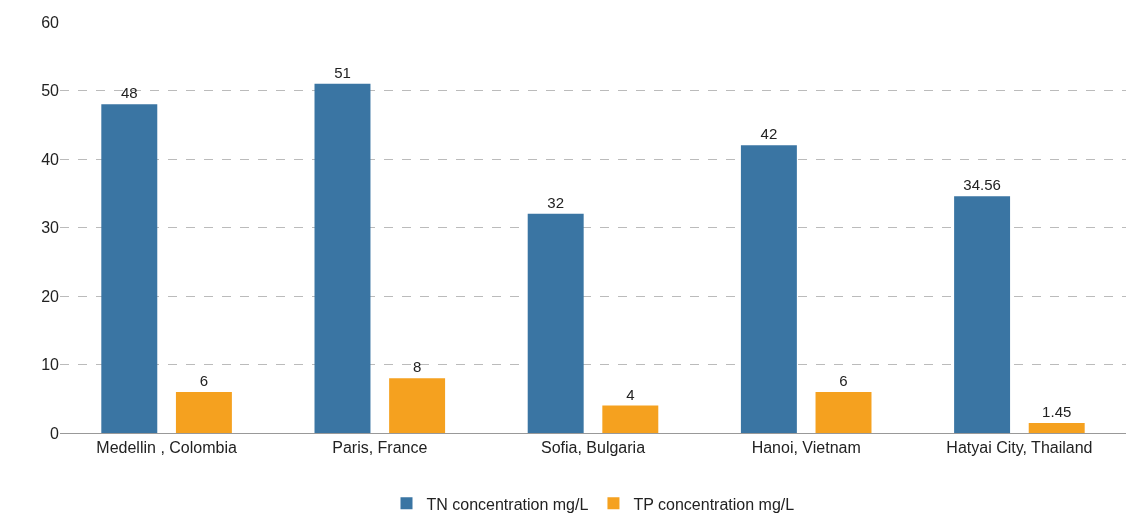 This screenshot has width=1136, height=530. What do you see at coordinates (129, 93) in the screenshot?
I see `data-label: 48` at bounding box center [129, 93].